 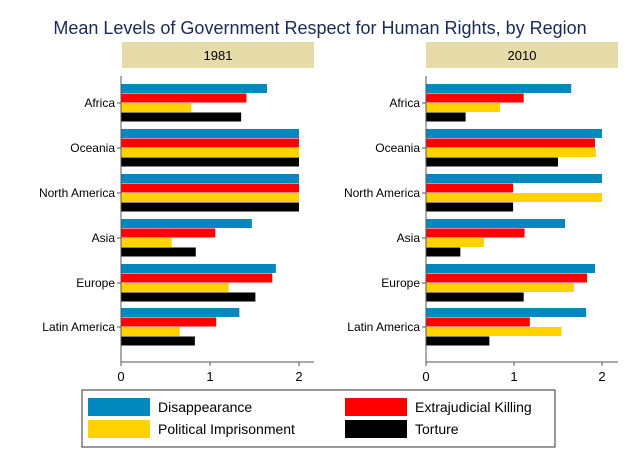 What do you see at coordinates (205, 407) in the screenshot?
I see `legend-label: Disappearance` at bounding box center [205, 407].